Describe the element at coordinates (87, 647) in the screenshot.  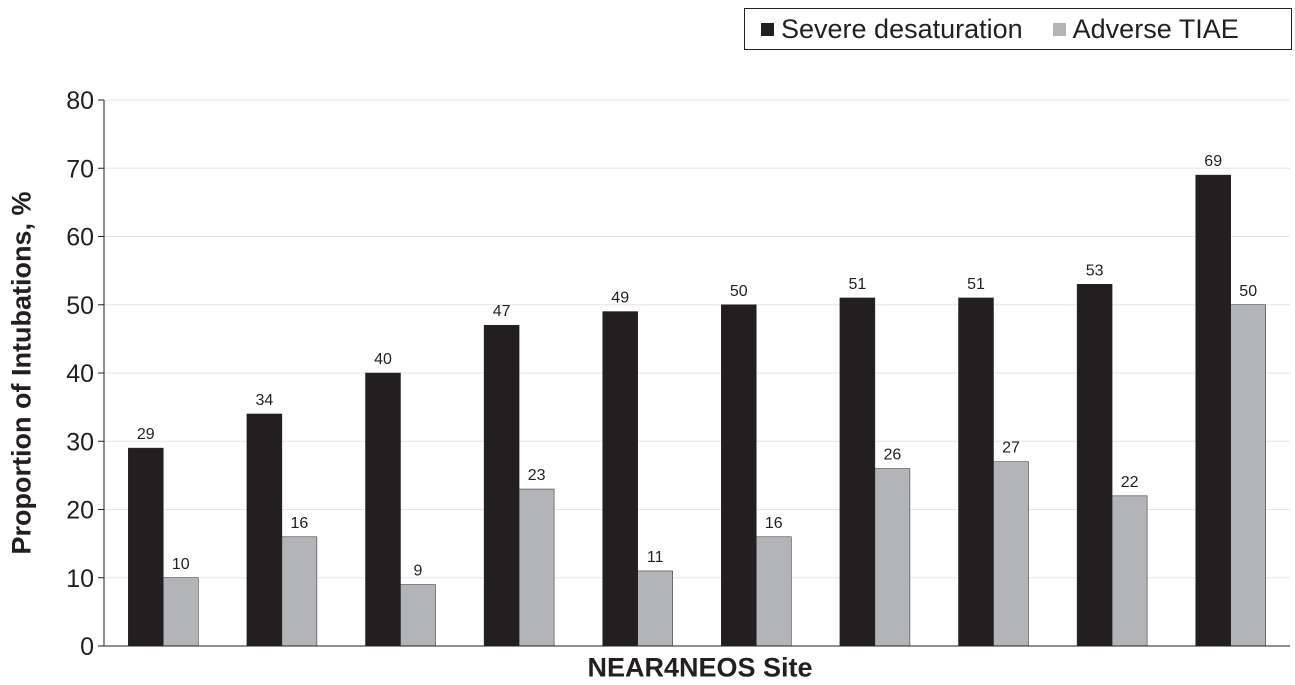
I see `y-tick-label: 0` at that location.